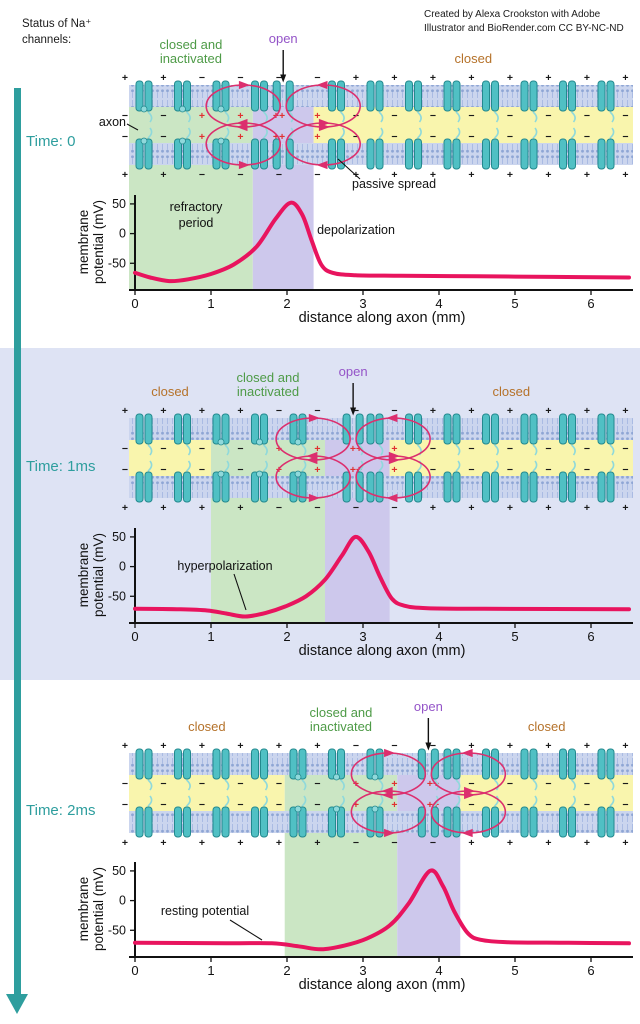 Image resolution: width=640 pixels, height=1024 pixels. Describe the element at coordinates (182, 148) in the screenshot. I see `sodium-channel-inactivated` at that location.